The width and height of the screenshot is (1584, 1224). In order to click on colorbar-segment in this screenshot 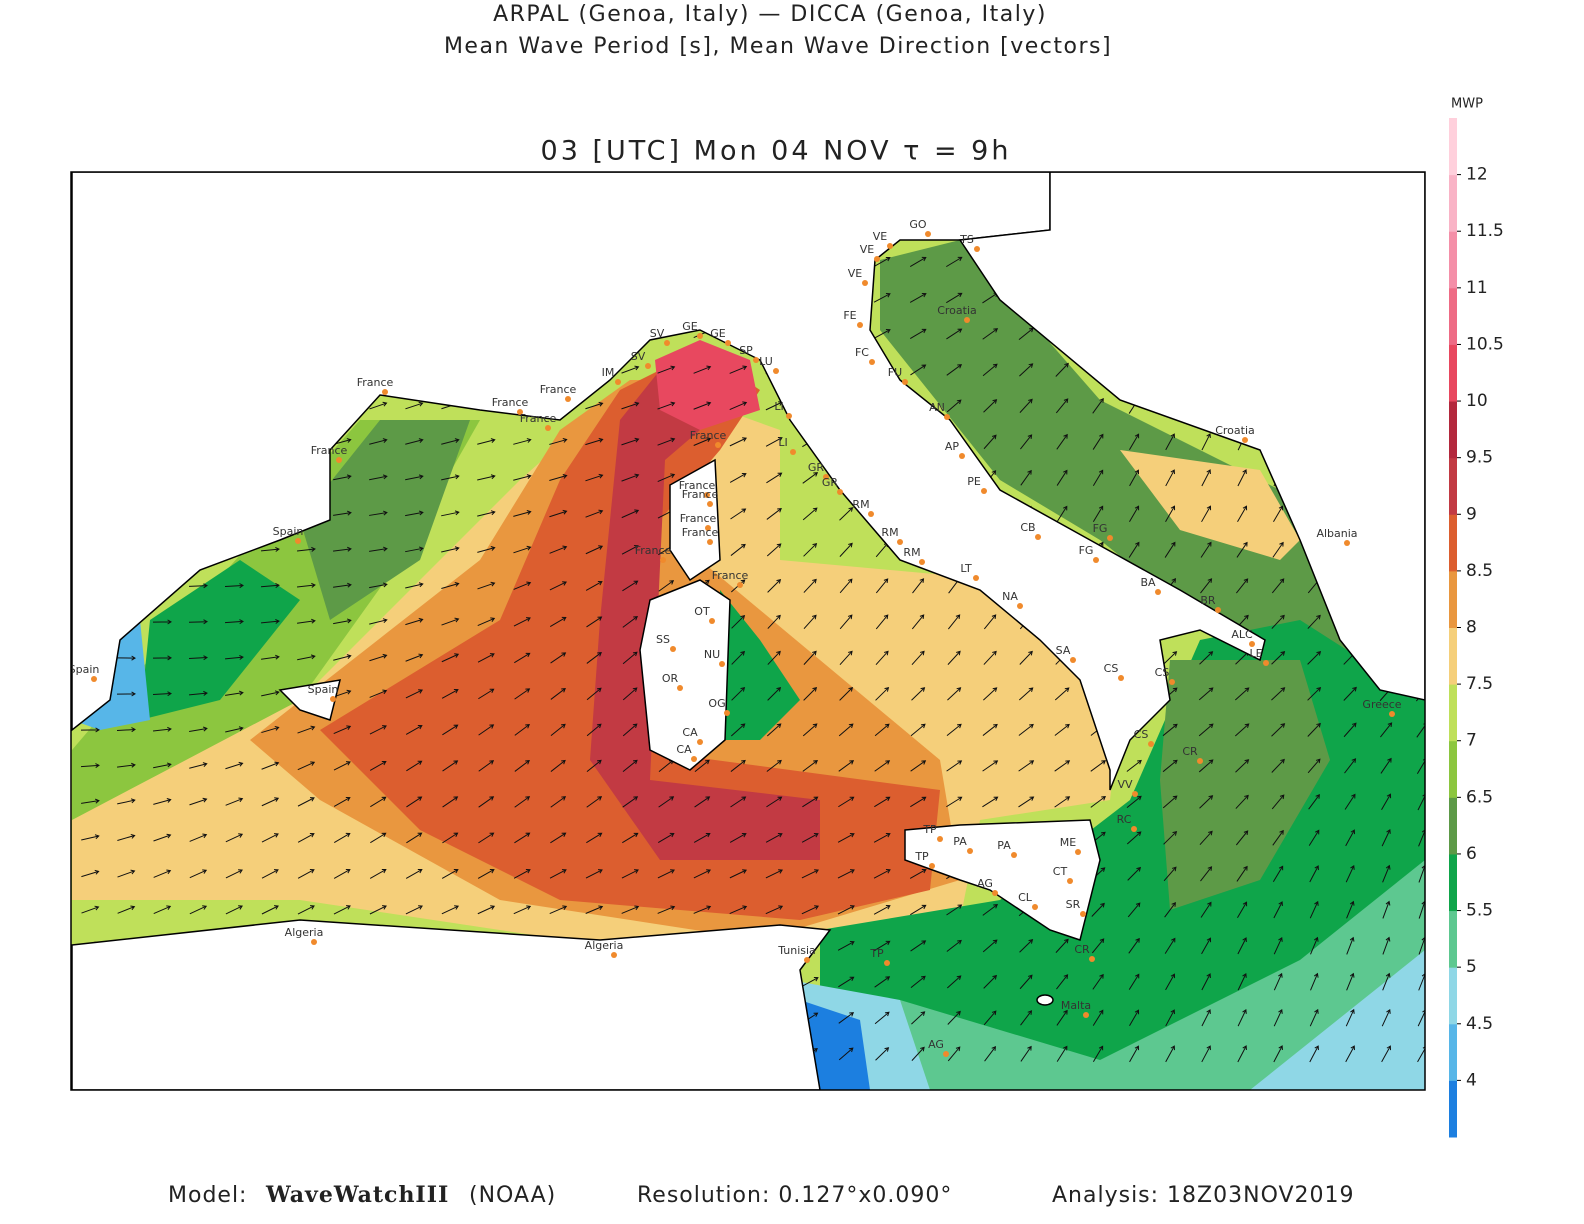, I will do `click(1453, 543)`.